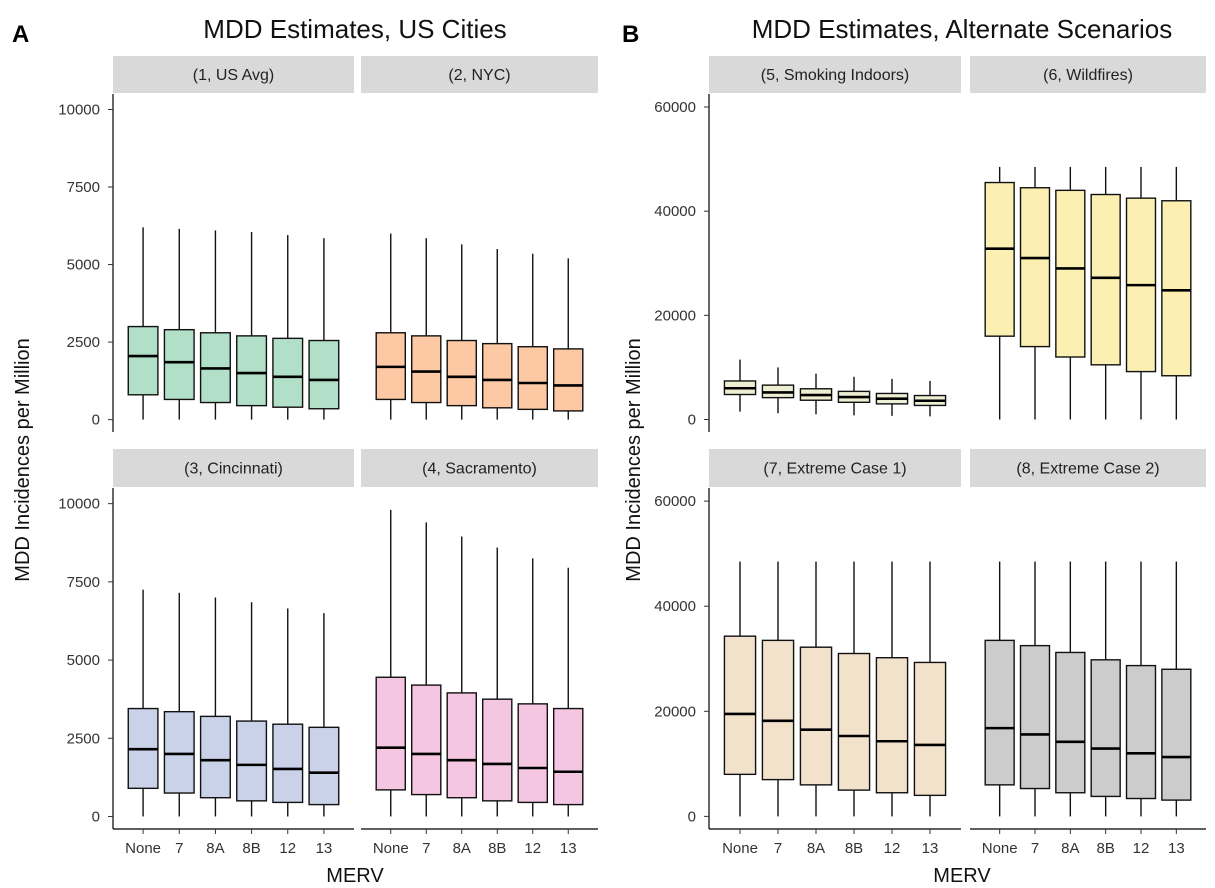 The height and width of the screenshot is (888, 1215). Describe the element at coordinates (630, 34) in the screenshot. I see `panel-letter: B` at that location.